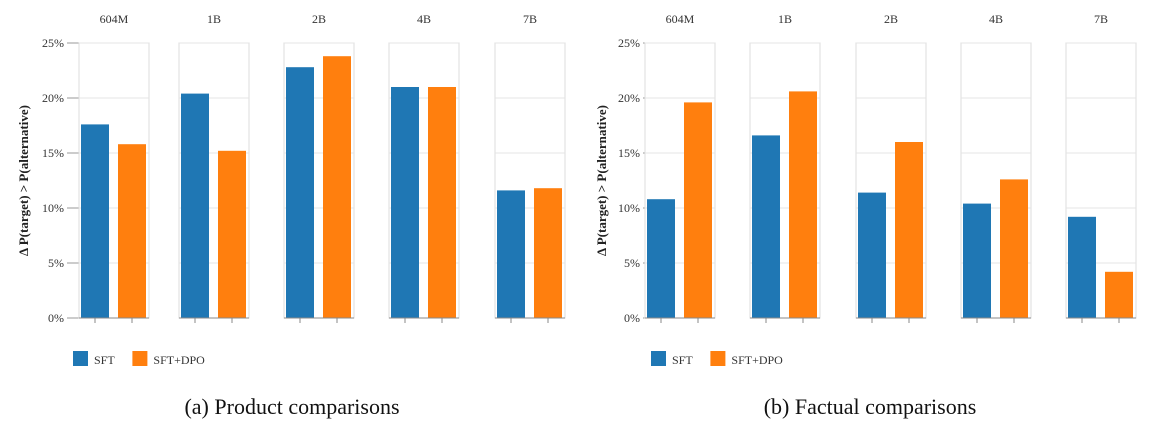 The width and height of the screenshot is (1158, 423). What do you see at coordinates (291, 406) in the screenshot?
I see `chart-caption: (a) Product comparisons` at bounding box center [291, 406].